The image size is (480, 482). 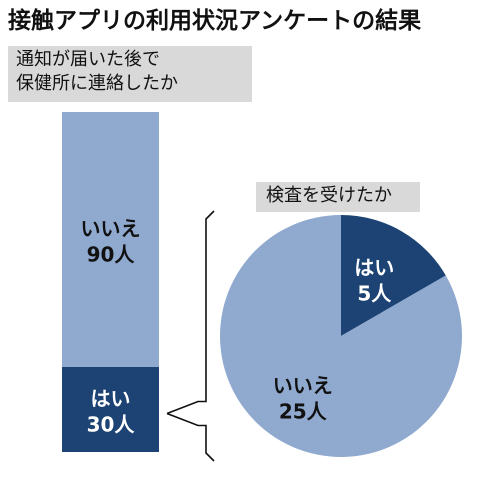 I want to click on pie-slice-name-yes: はい, so click(x=374, y=267).